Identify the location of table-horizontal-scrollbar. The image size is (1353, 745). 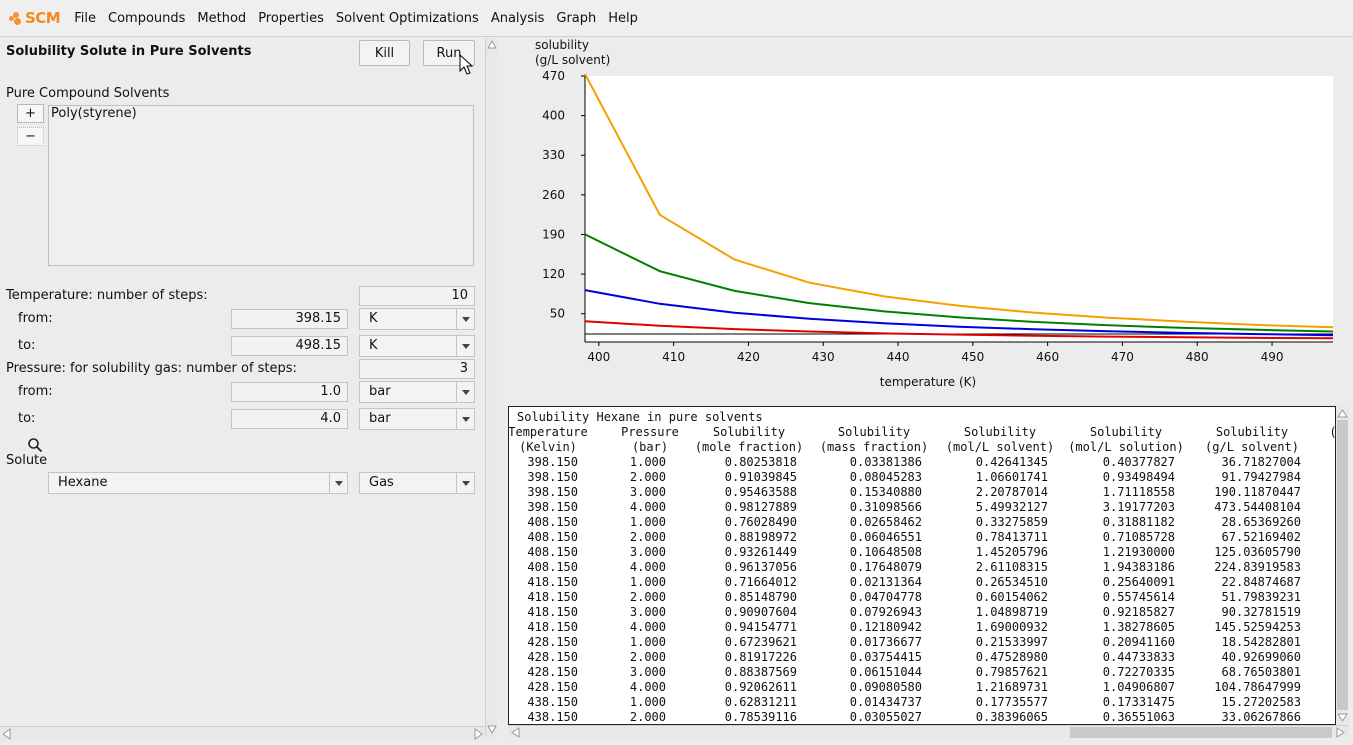
(928, 731).